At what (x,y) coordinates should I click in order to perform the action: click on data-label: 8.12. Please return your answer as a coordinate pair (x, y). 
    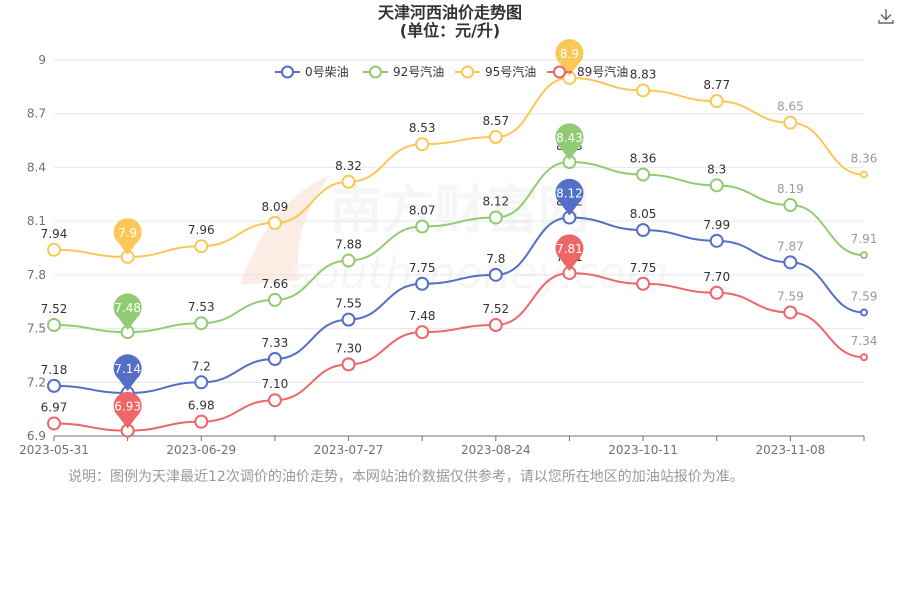
    Looking at the image, I should click on (495, 202).